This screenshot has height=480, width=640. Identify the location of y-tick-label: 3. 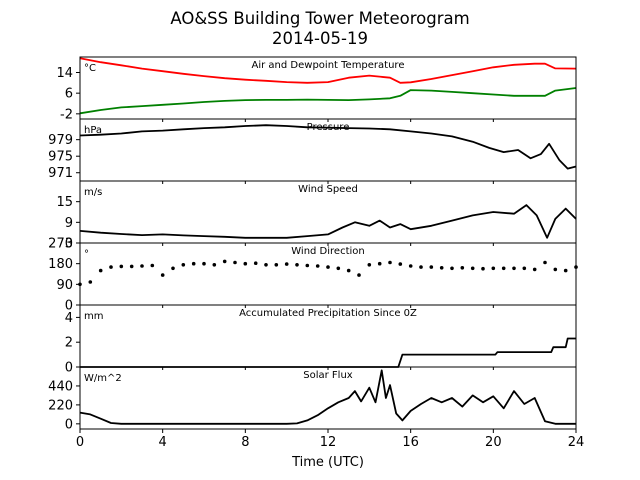
(69, 244).